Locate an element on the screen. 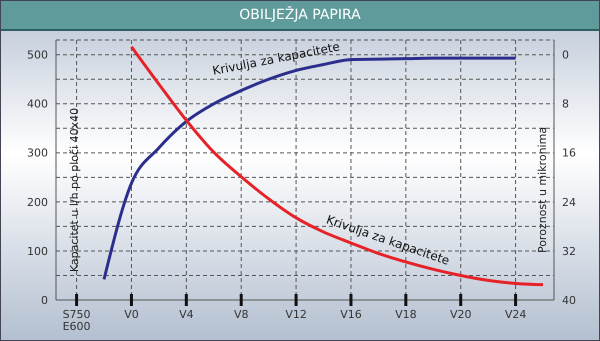  x-tick-label: S750 E600 is located at coordinates (76, 320).